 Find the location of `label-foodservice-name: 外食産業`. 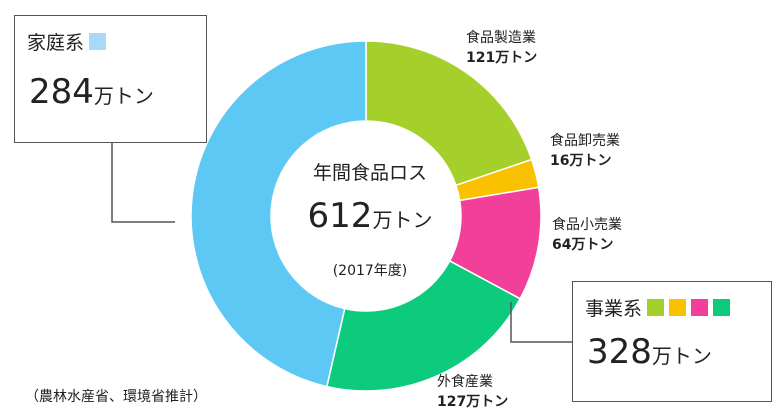

label-foodservice-name: 外食産業 is located at coordinates (465, 382).